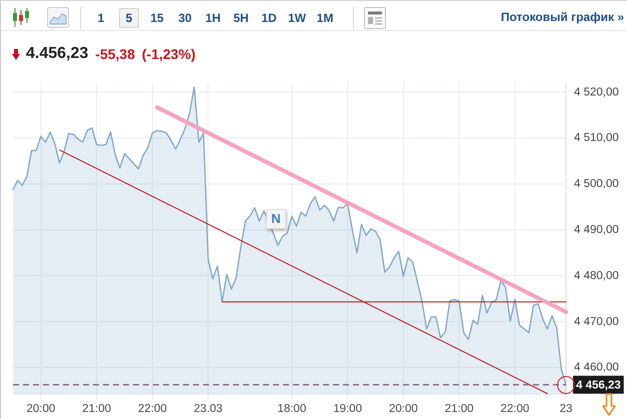 This screenshot has width=627, height=419. I want to click on x-tick-label: 23.03, so click(208, 409).